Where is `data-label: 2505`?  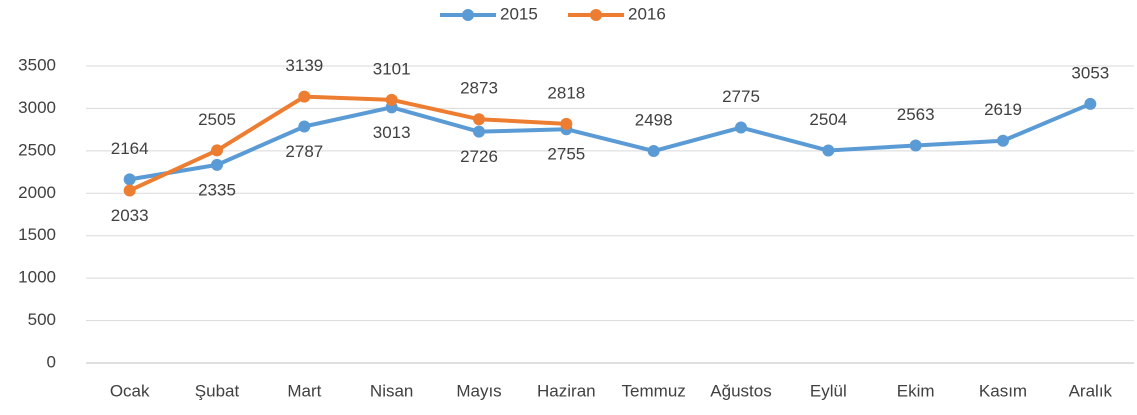
data-label: 2505 is located at coordinates (217, 119).